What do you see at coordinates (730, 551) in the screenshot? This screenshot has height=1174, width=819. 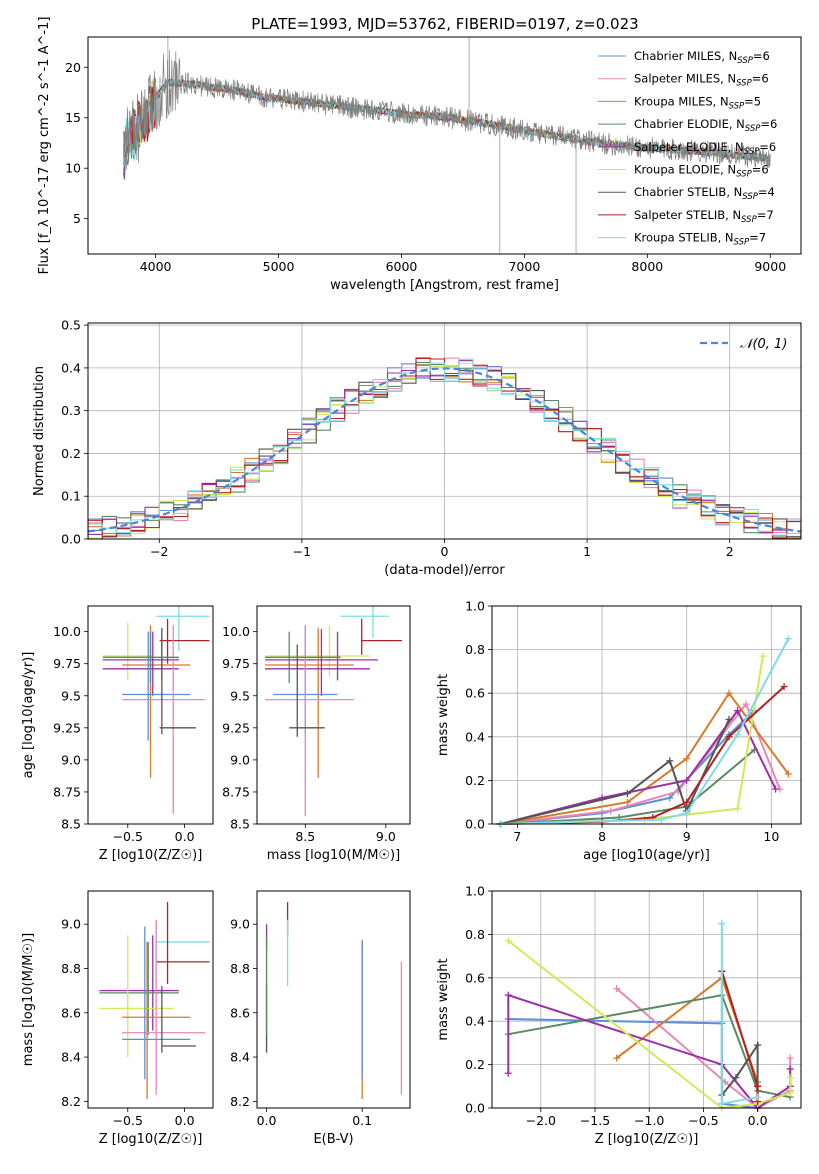 I see `x-tick-label: 2` at bounding box center [730, 551].